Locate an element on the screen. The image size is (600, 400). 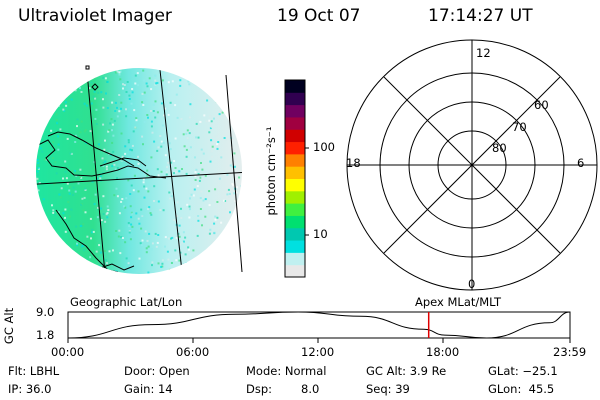
glat-status: GLat: −25.1 is located at coordinates (523, 371).